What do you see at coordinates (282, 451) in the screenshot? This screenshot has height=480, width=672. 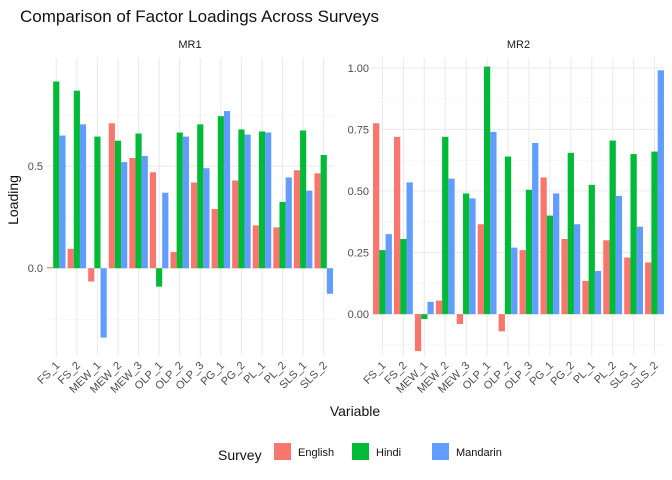 I see `legend-key-english` at bounding box center [282, 451].